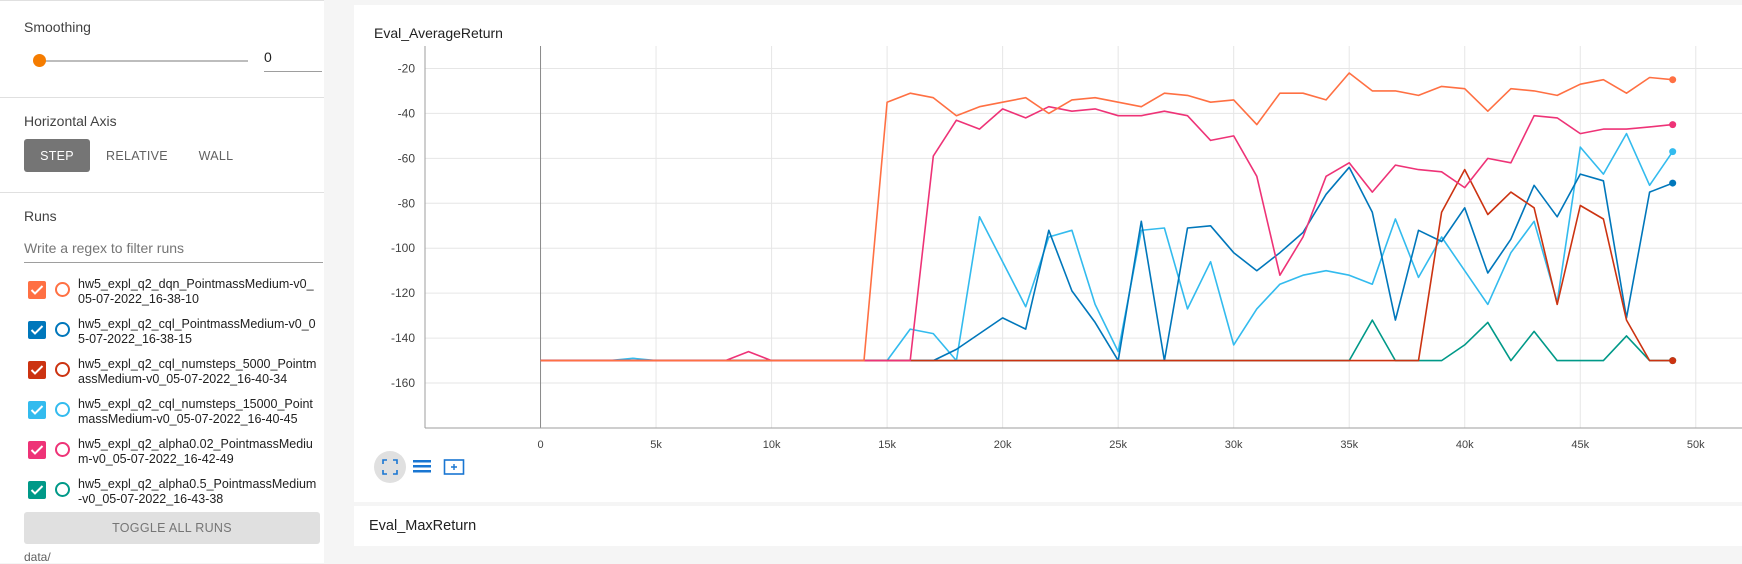 This screenshot has height=564, width=1742. What do you see at coordinates (407, 68) in the screenshot?
I see `y-tick-label: -20` at bounding box center [407, 68].